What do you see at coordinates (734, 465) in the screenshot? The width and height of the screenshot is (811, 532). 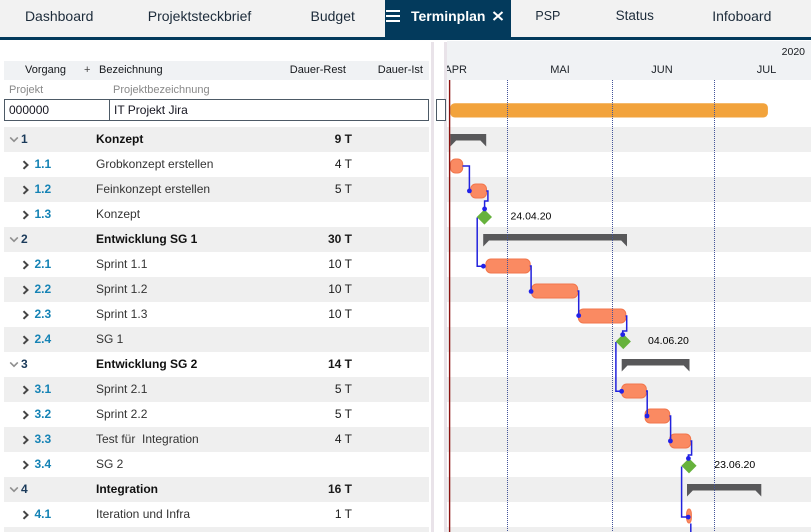 I see `svg-text: 23.06.20` at bounding box center [734, 465].